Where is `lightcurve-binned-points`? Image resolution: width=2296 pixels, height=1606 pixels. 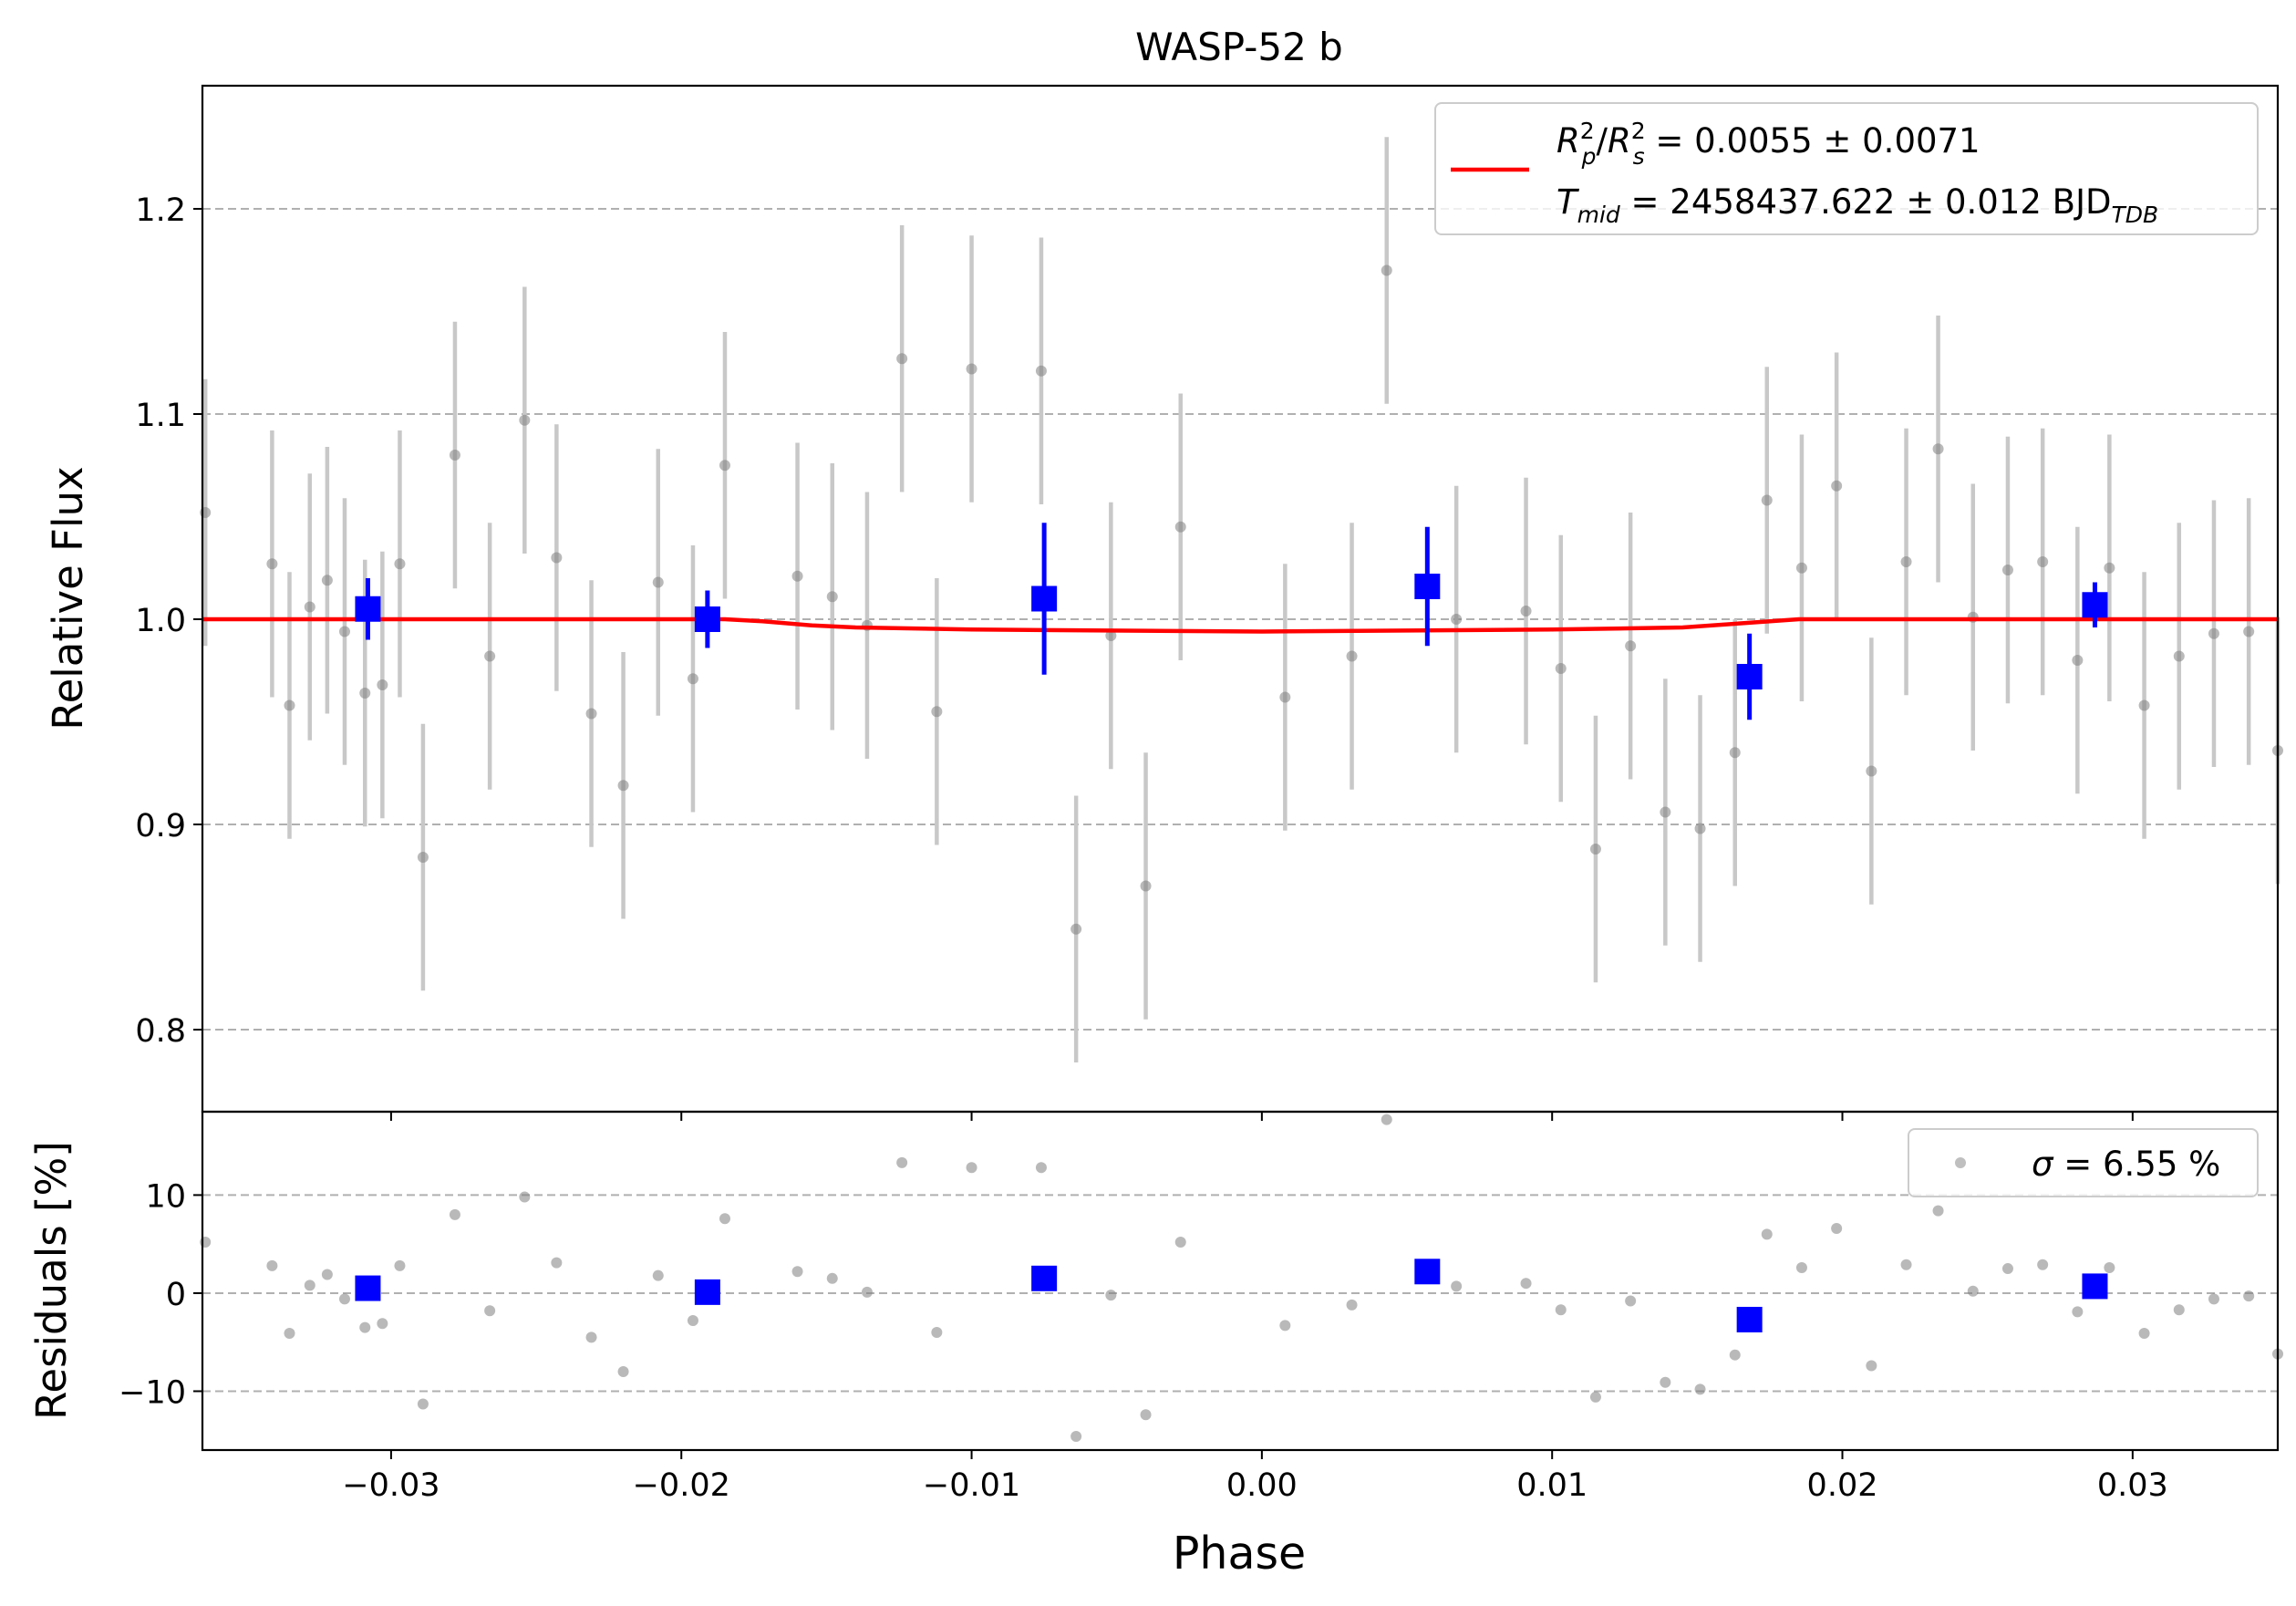
lightcurve-binned-points is located at coordinates (1231, 621).